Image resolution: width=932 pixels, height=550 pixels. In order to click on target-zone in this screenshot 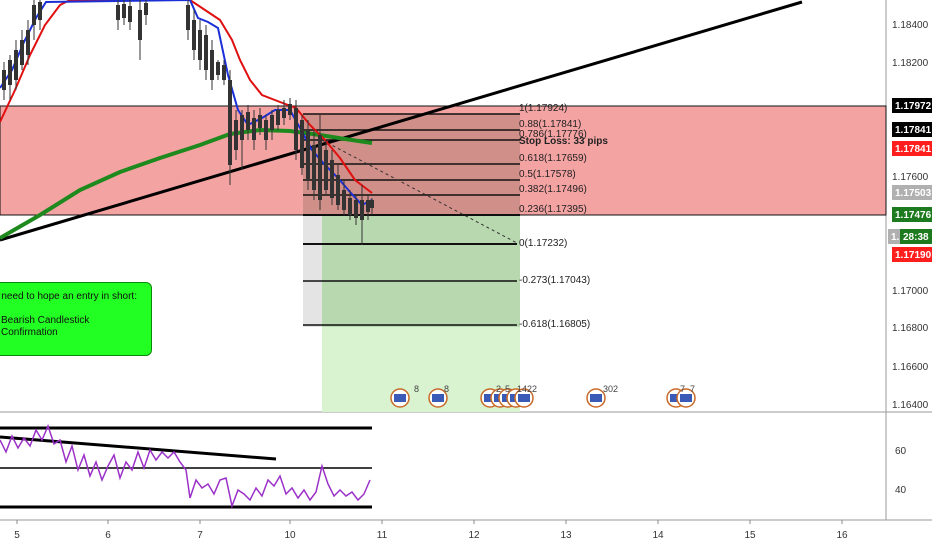, I will do `click(421, 271)`.